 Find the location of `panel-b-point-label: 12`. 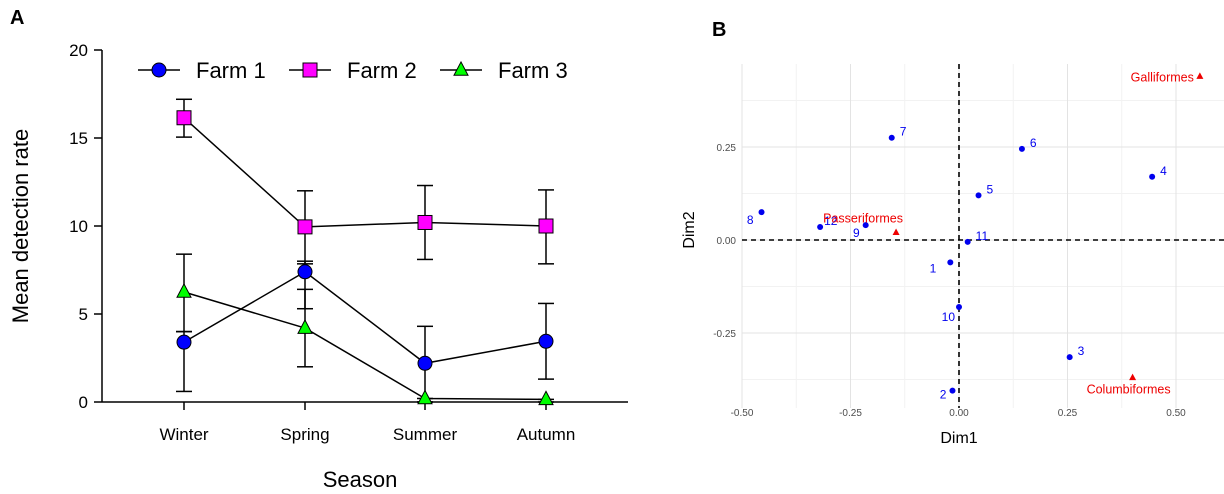

panel-b-point-label: 12 is located at coordinates (831, 221).